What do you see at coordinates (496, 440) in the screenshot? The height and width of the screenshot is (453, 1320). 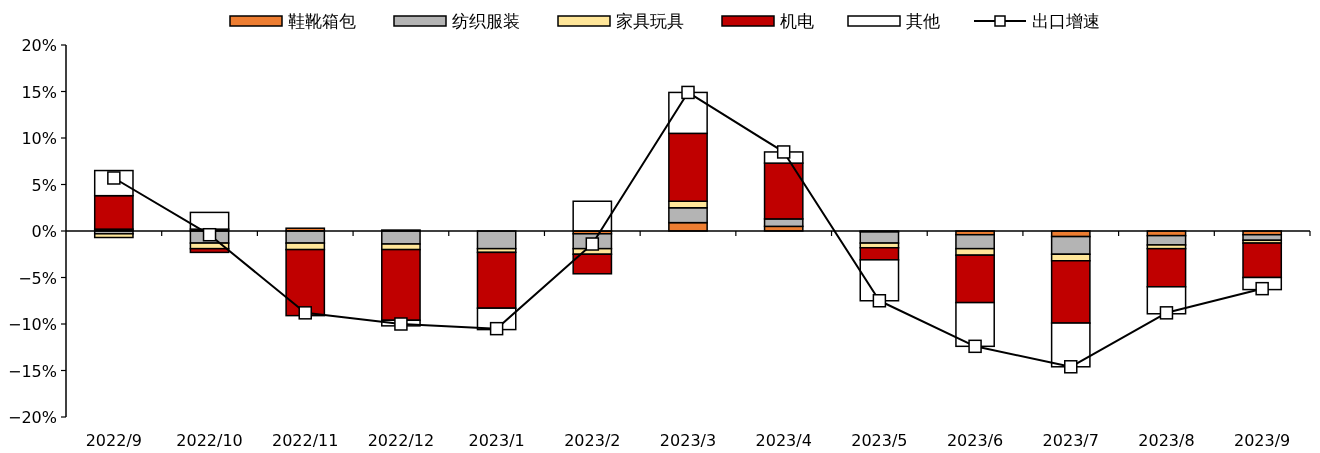 I see `x-tick-label: 2023/1` at bounding box center [496, 440].